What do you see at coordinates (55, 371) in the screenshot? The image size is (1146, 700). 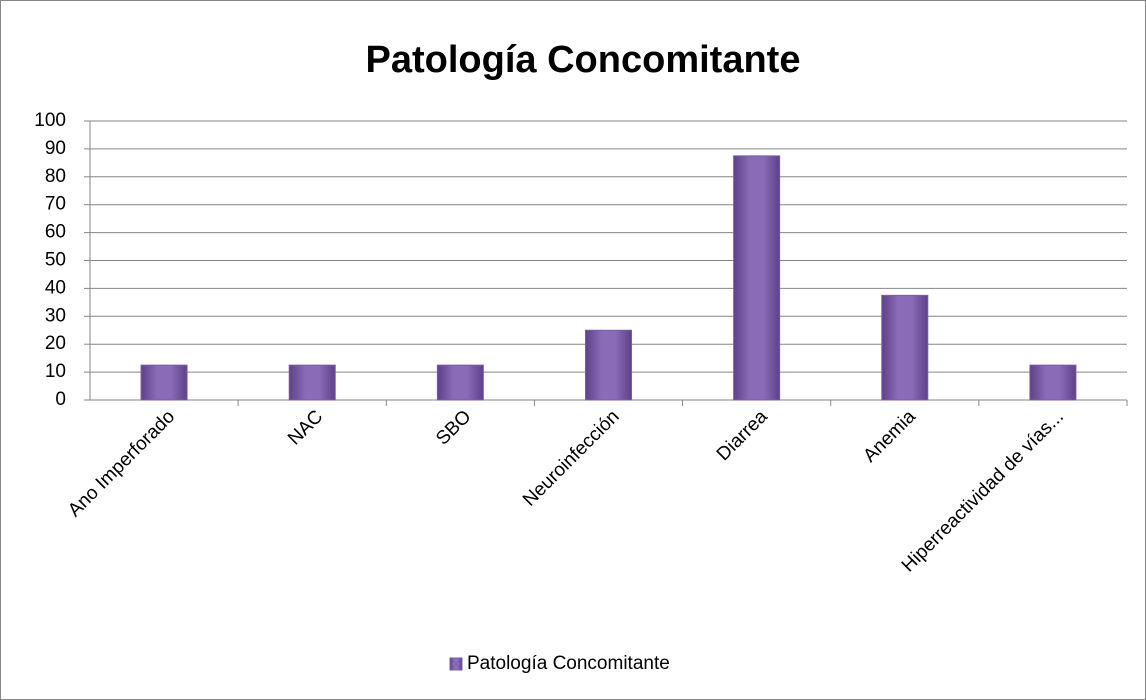 I see `y-tick-label: 10` at bounding box center [55, 371].